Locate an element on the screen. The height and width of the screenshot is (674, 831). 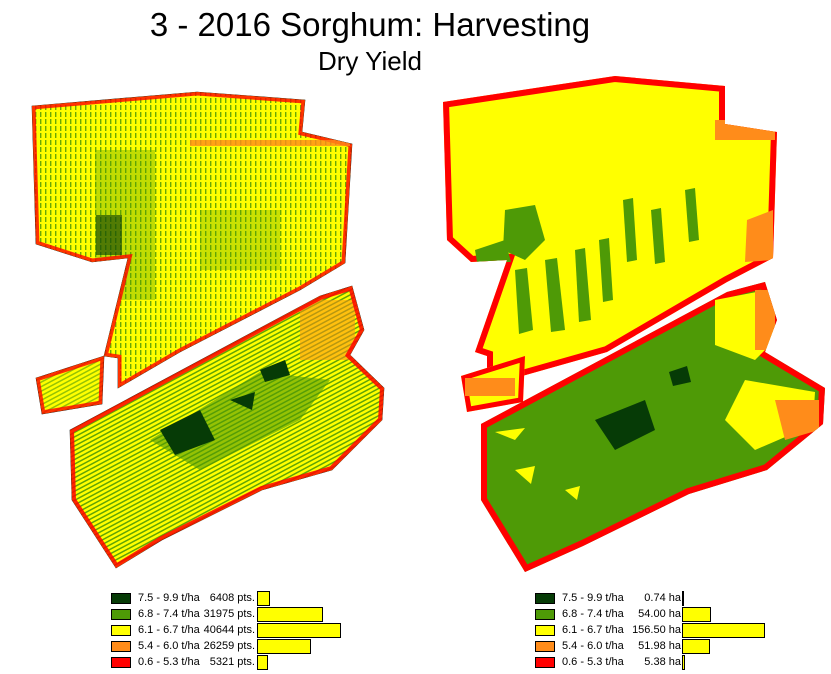
map-title: 3 - 2016 Sorghum: Harvesting is located at coordinates (370, 24).